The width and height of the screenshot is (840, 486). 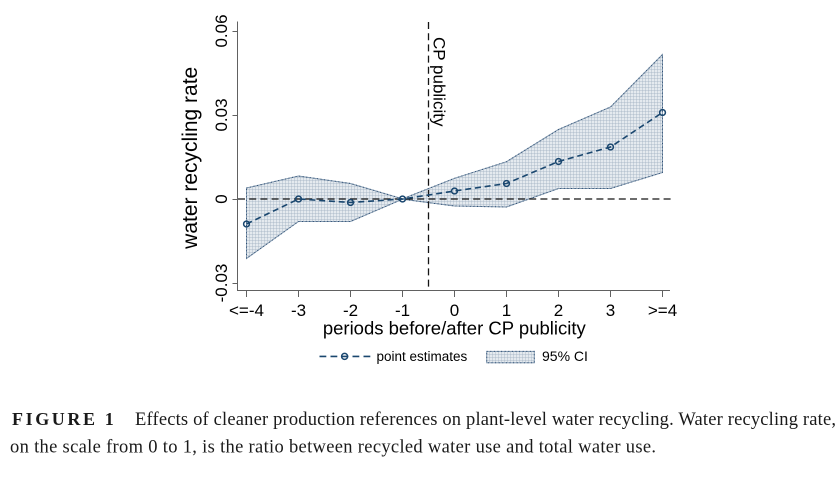 I want to click on svg-text: 2, so click(x=558, y=310).